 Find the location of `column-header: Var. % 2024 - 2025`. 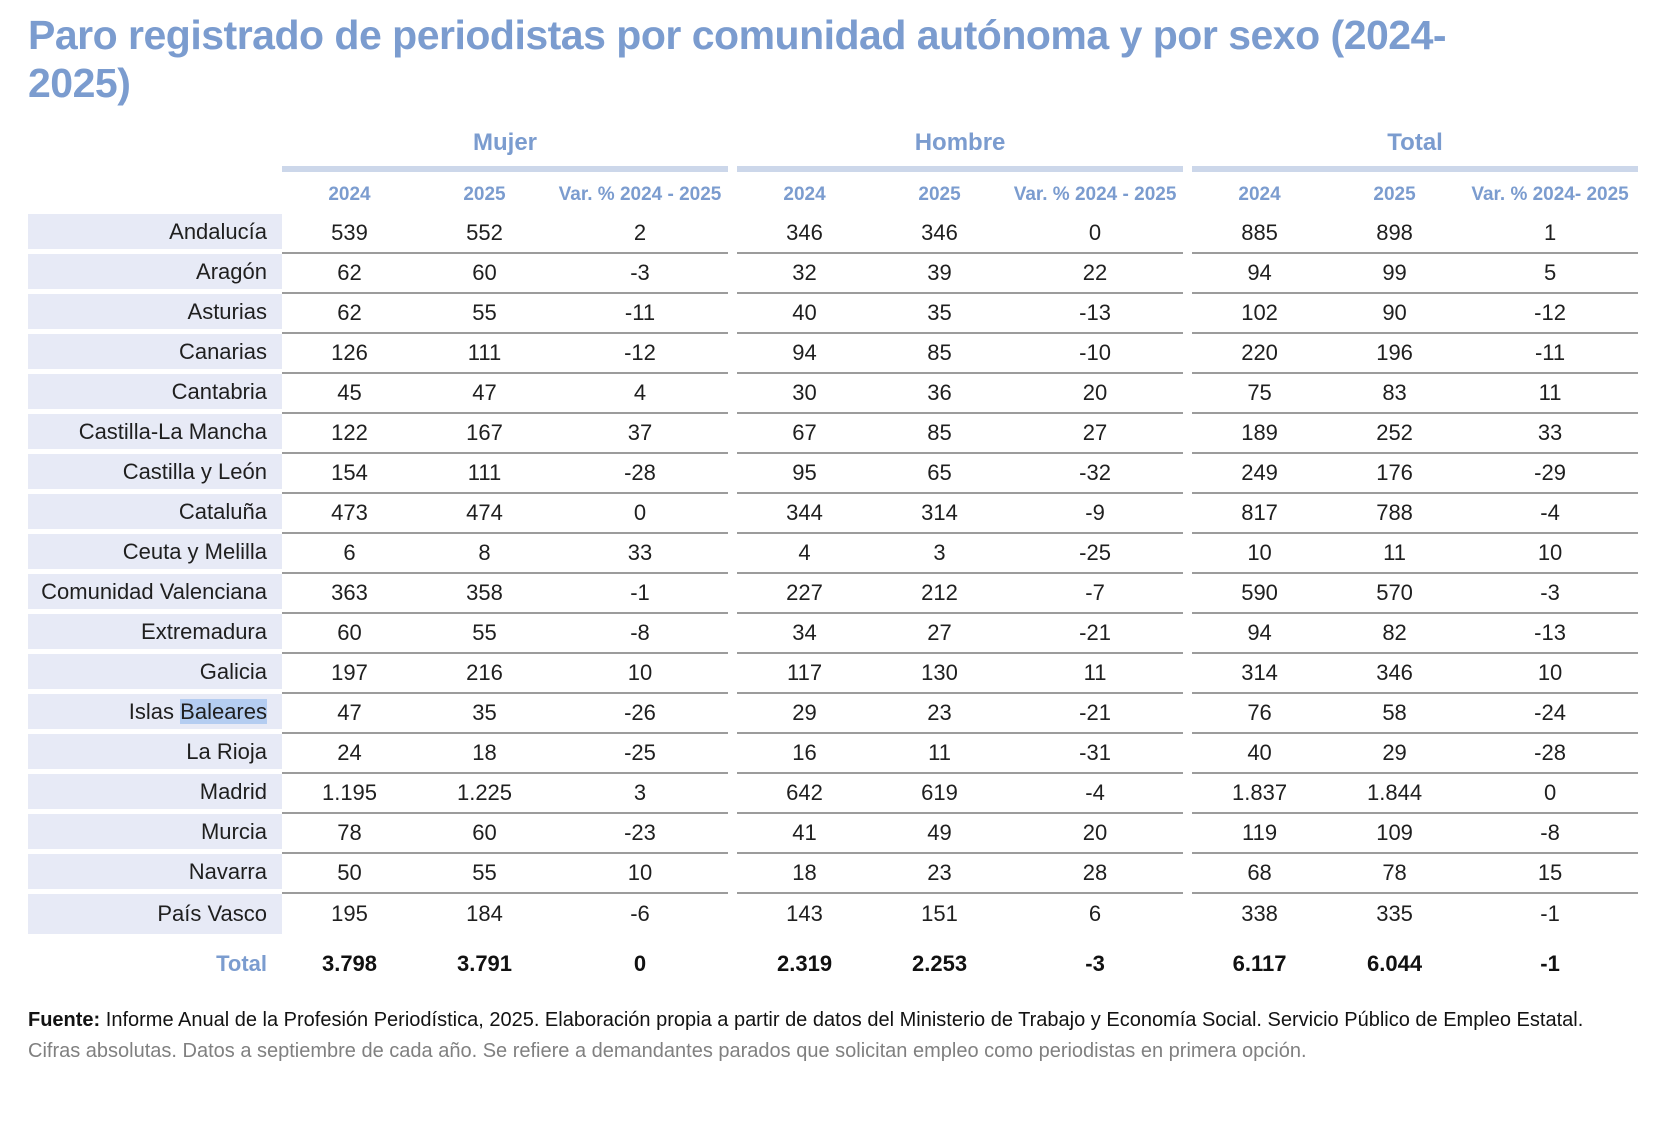

column-header: Var. % 2024 - 2025 is located at coordinates (640, 195).